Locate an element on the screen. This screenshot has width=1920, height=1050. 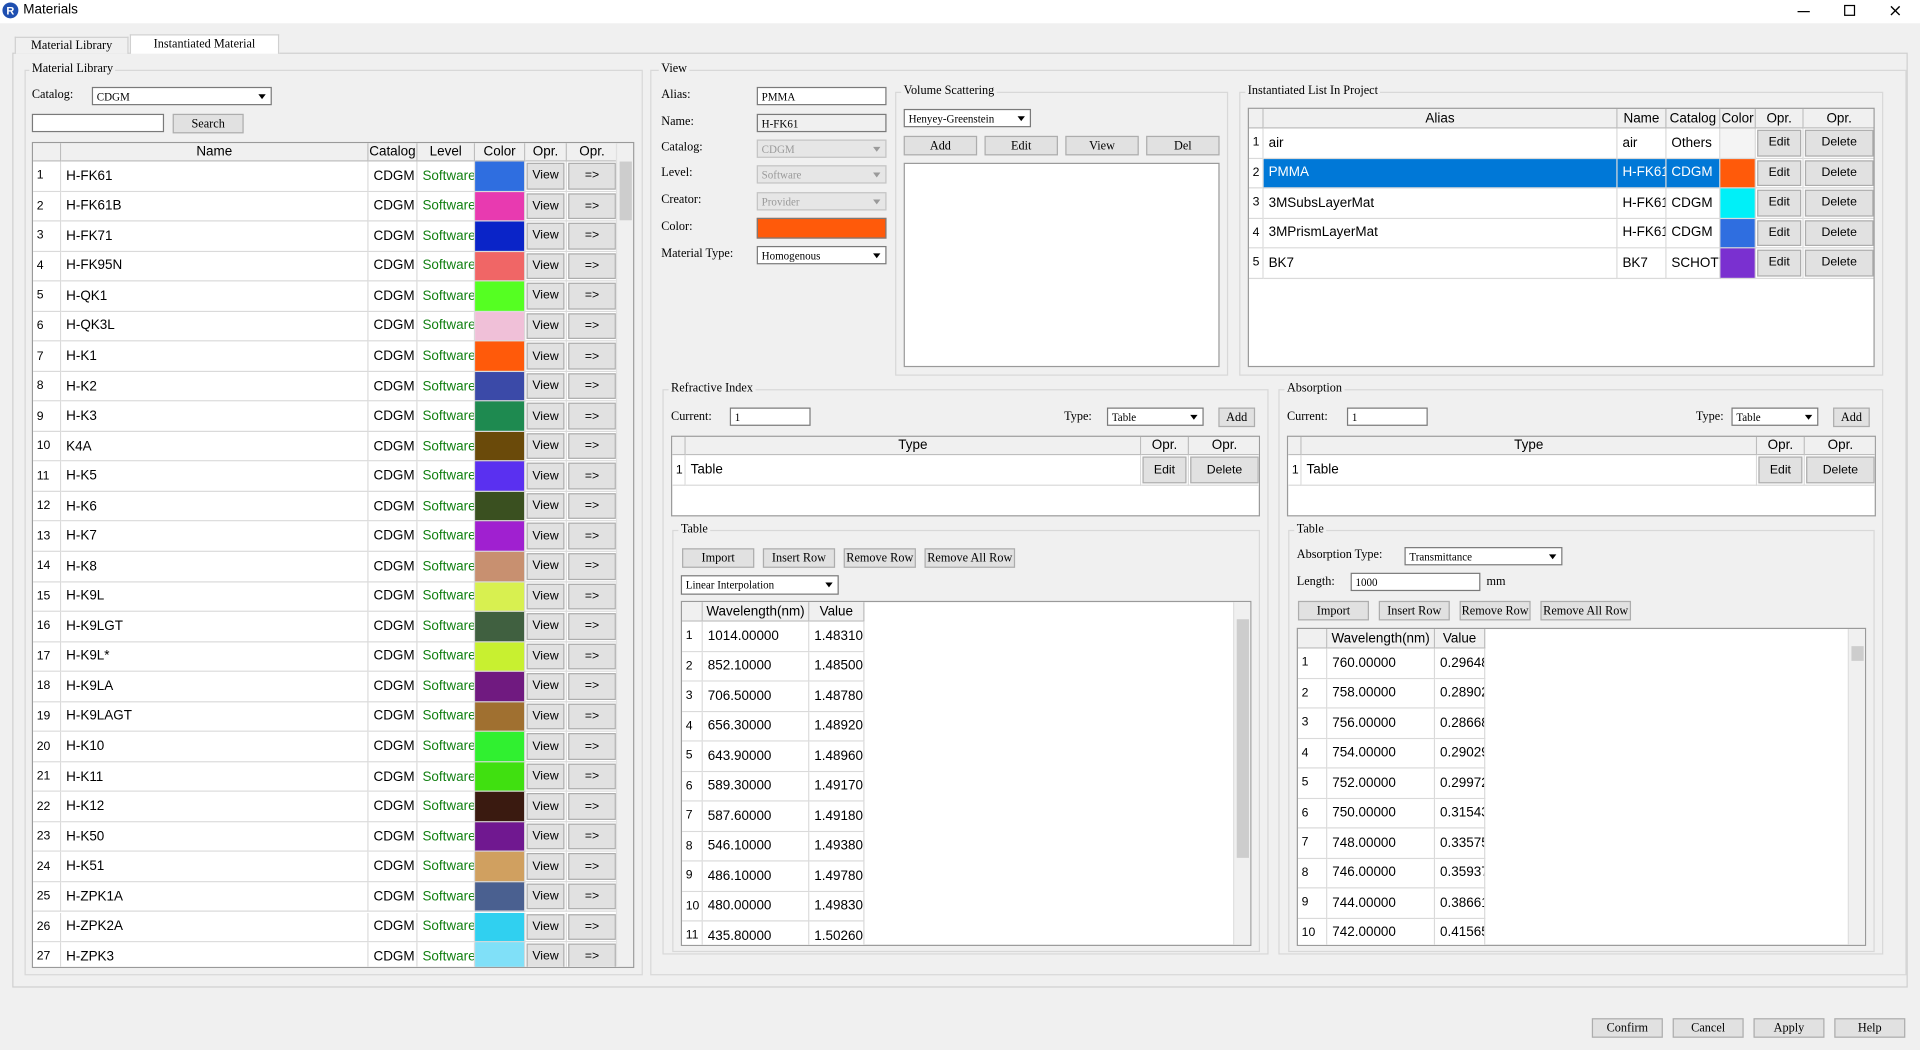
cell-text: 1.49780 is located at coordinates (837, 876).